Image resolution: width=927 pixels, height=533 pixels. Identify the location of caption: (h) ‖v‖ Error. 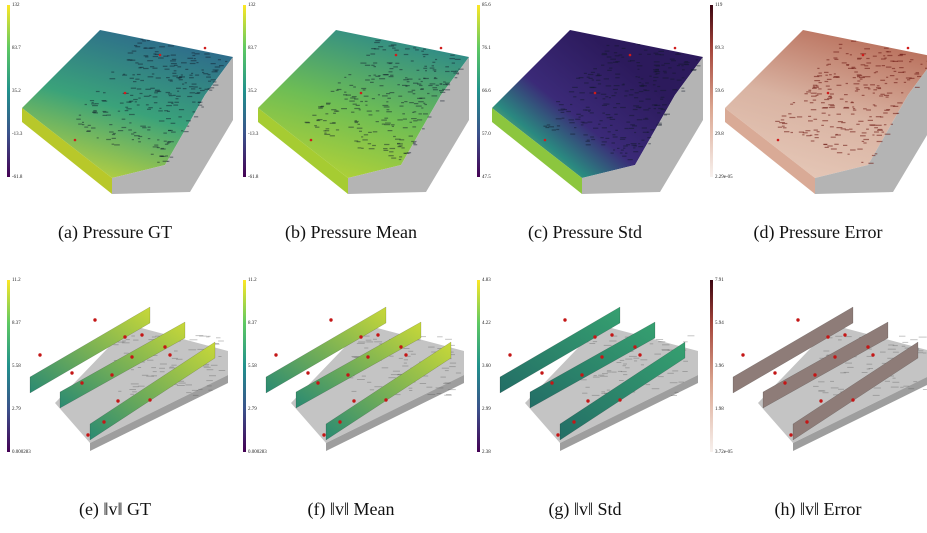
(817, 509).